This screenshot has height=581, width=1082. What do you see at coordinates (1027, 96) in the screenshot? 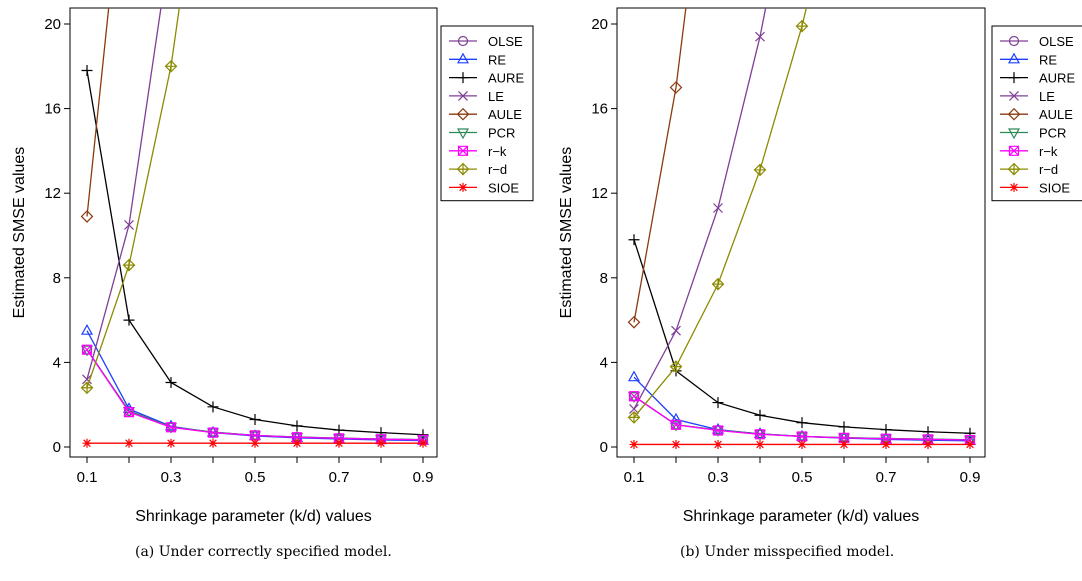
I see `legend-item-le: LE` at bounding box center [1027, 96].